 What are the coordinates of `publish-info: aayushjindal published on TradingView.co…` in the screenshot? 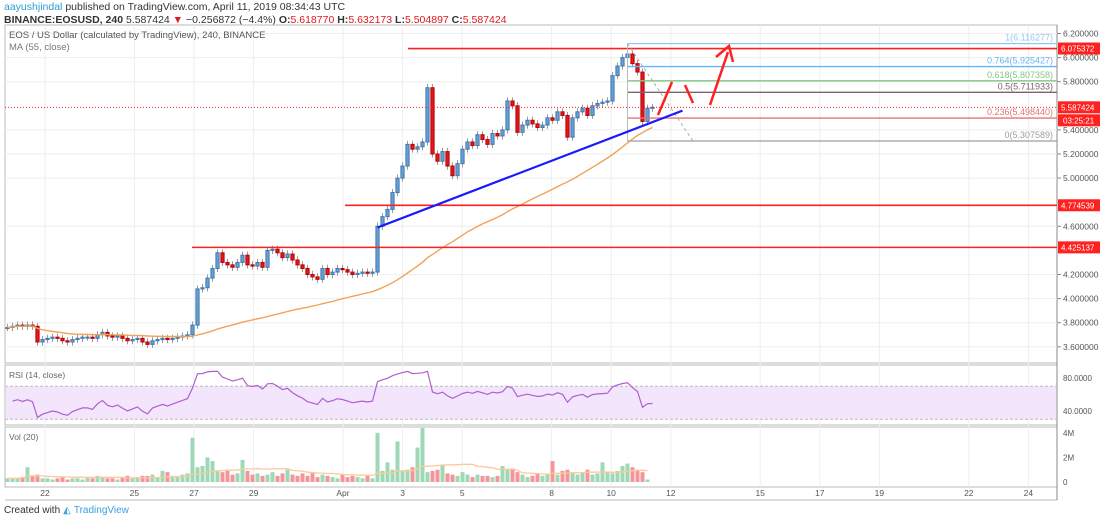 It's located at (174, 7).